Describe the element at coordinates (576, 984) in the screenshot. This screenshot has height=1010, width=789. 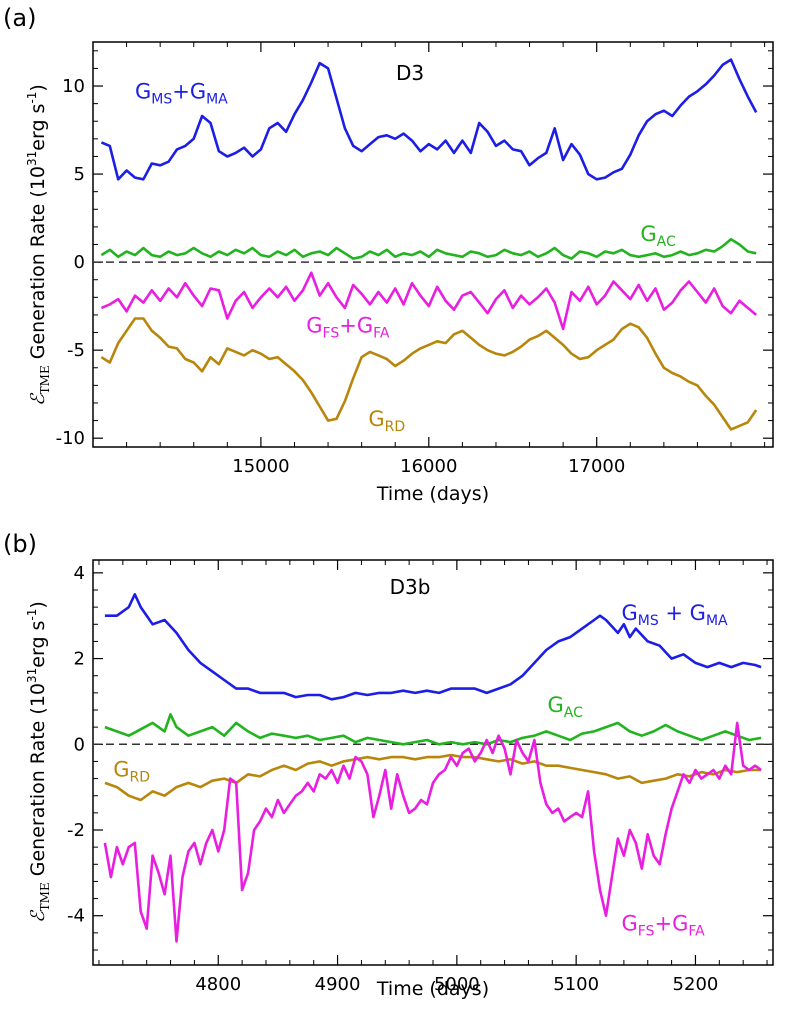
I see `panel-b-xtick-label-5100: 5100` at that location.